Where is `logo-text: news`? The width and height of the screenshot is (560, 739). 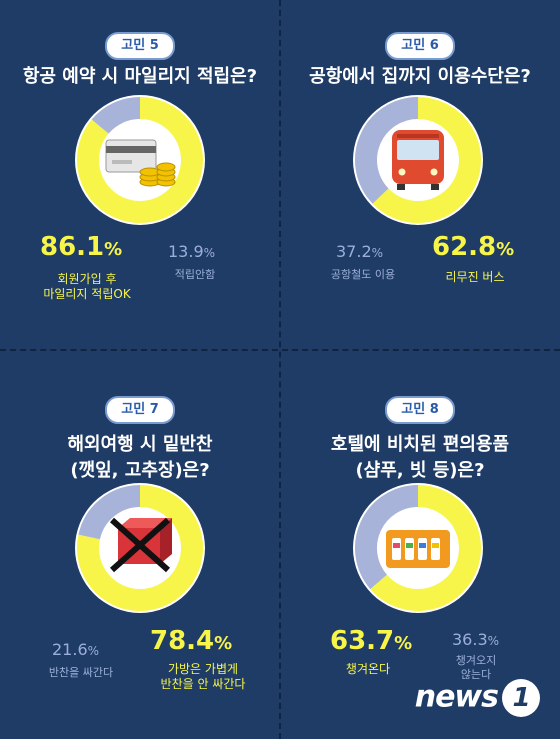 logo-text: news is located at coordinates (456, 697).